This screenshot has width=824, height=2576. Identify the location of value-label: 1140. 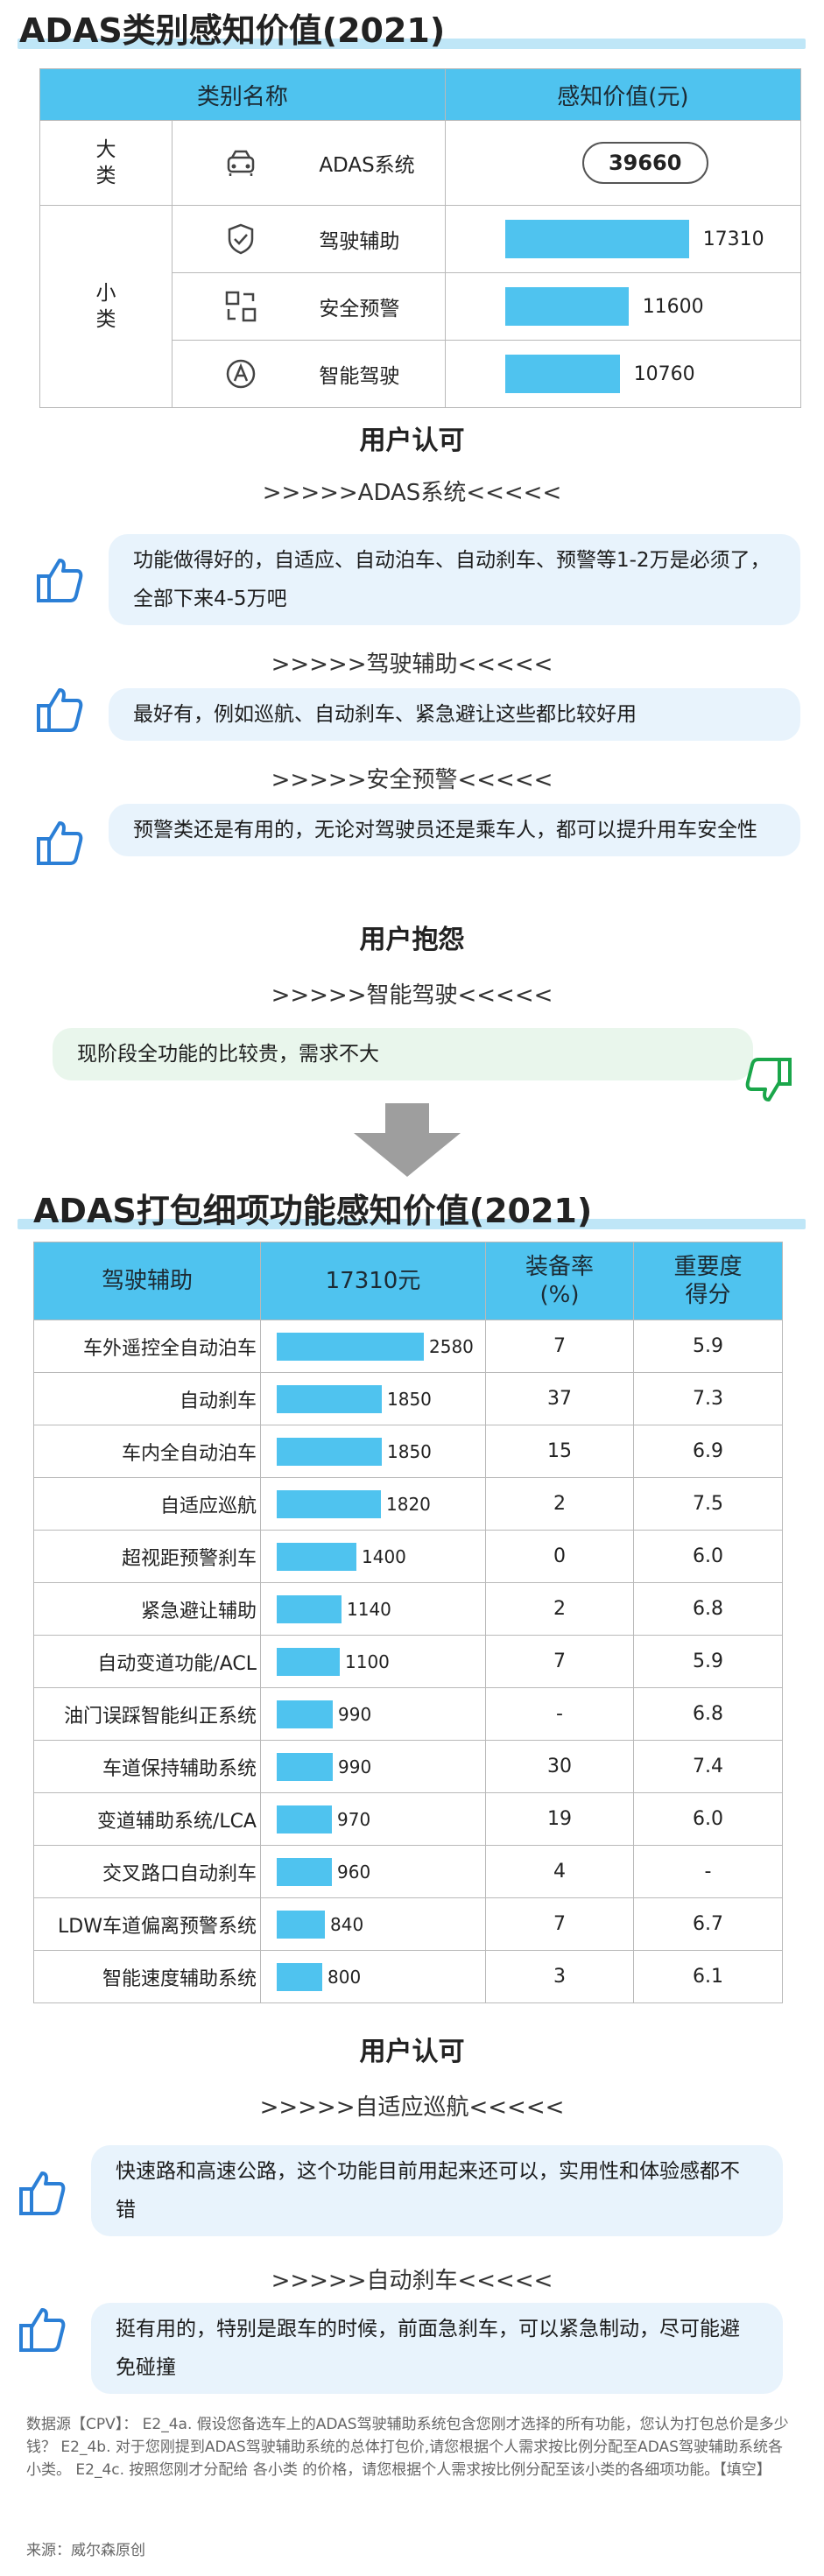
(369, 1609).